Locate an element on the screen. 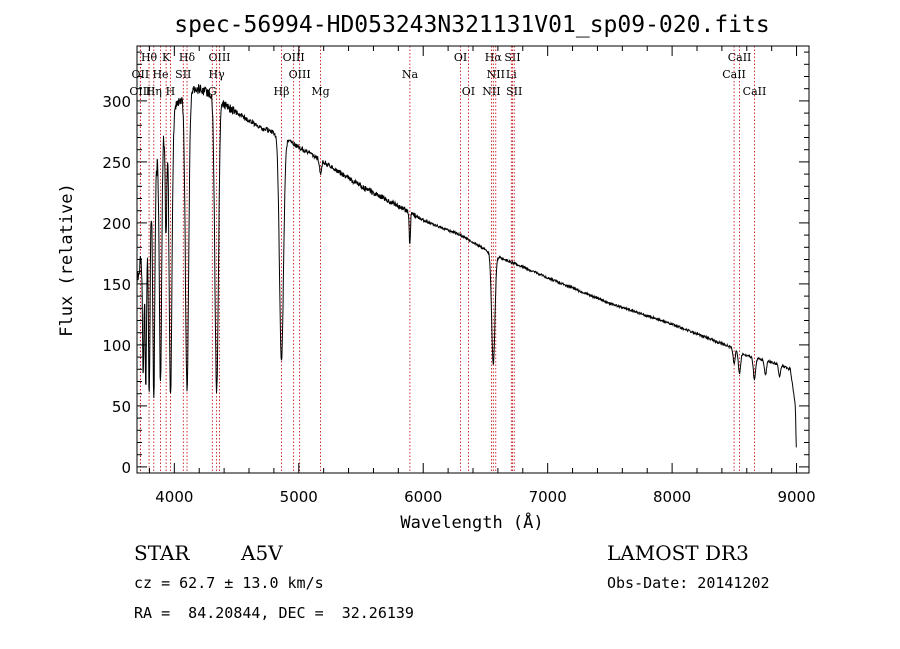 The height and width of the screenshot is (649, 900). x-axis-label: Wavelength (Å) is located at coordinates (471, 522).